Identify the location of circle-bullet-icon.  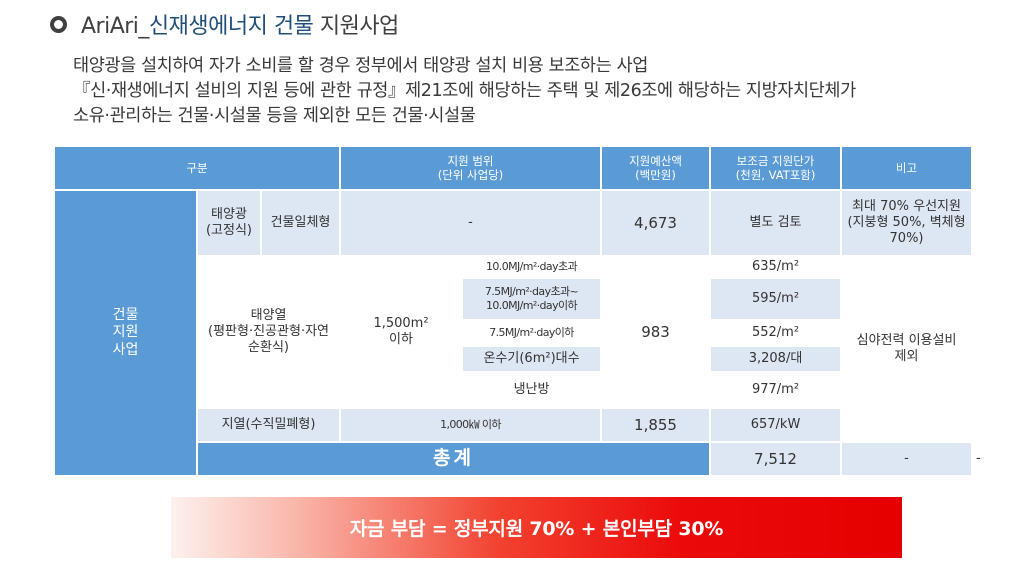
(58, 24).